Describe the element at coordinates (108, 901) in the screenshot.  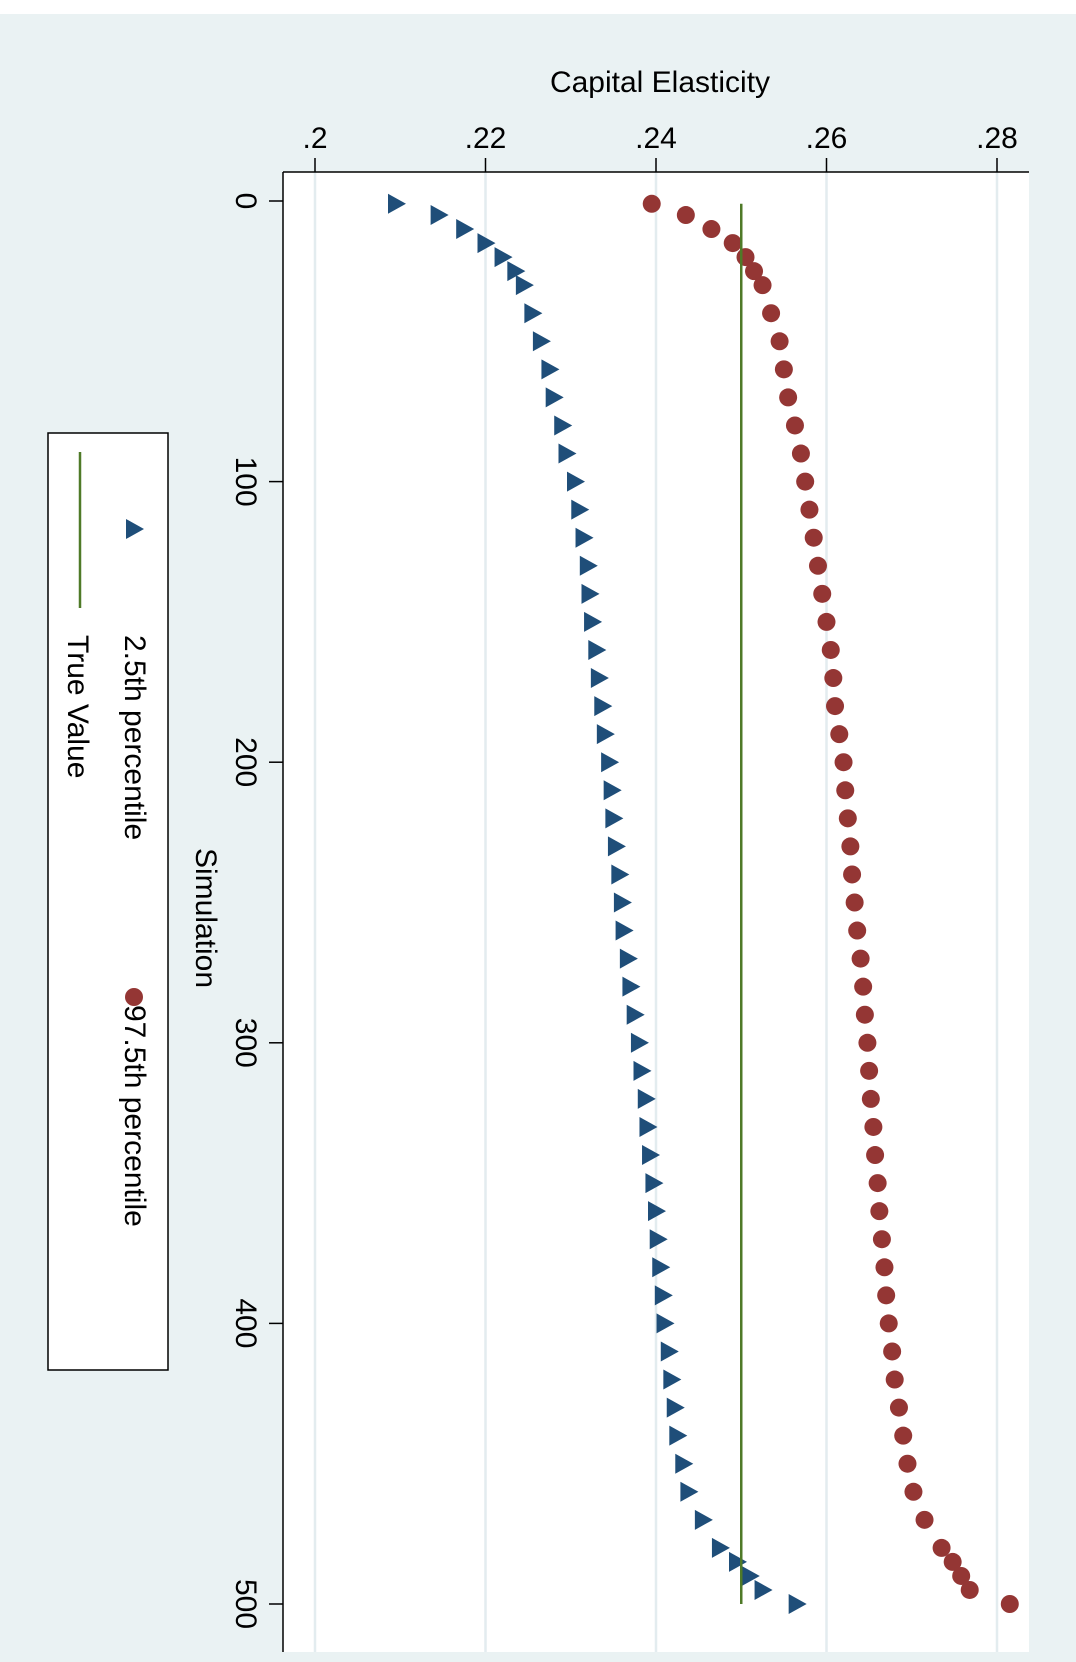
I see `legend-box` at that location.